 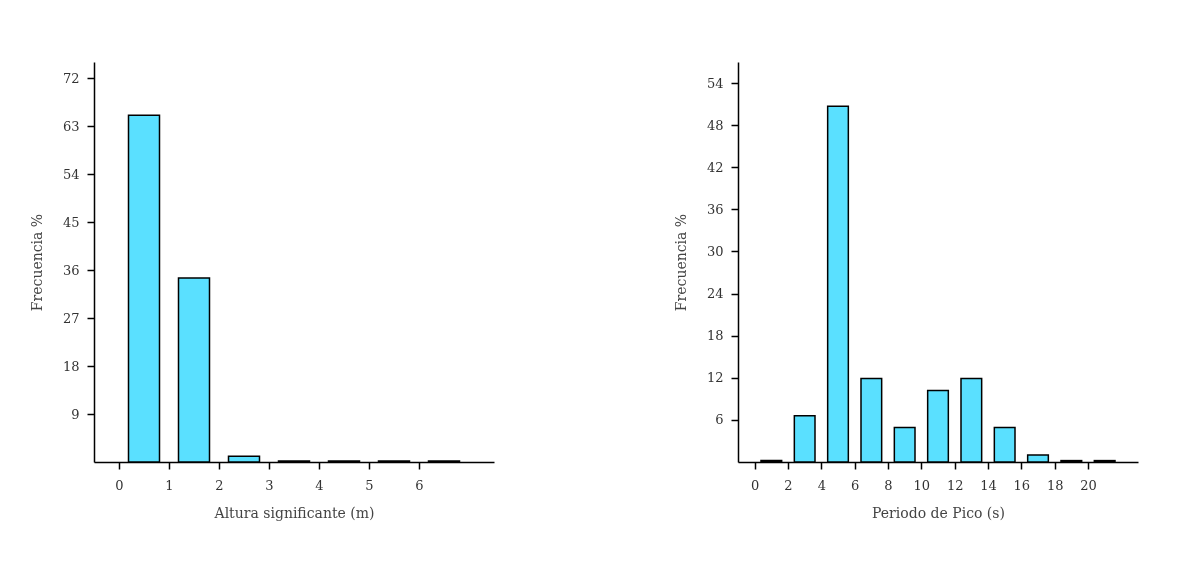 What do you see at coordinates (715, 294) in the screenshot?
I see `y-tick-label: 24` at bounding box center [715, 294].